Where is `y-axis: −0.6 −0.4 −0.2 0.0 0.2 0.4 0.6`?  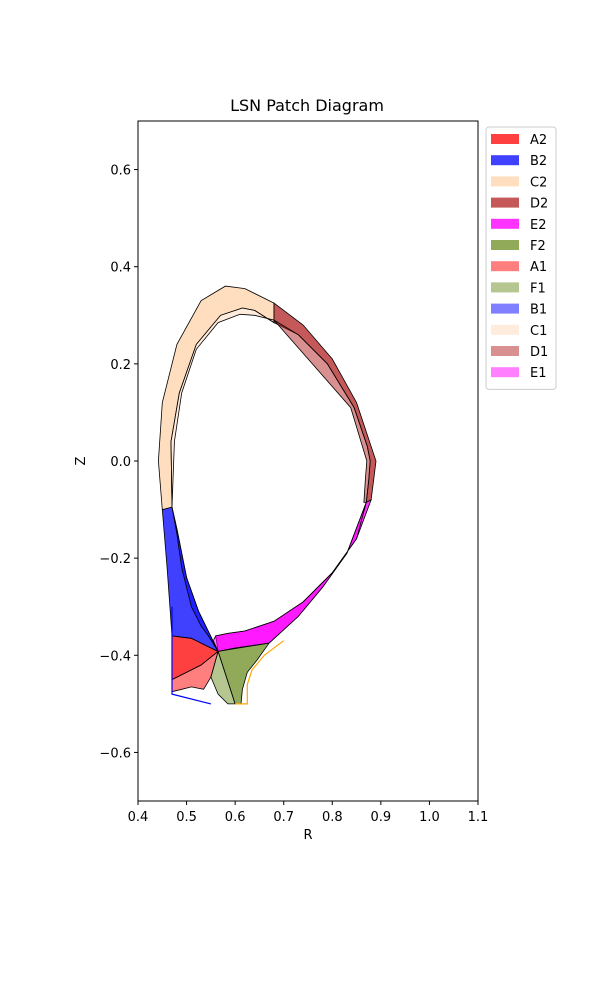 y-axis: −0.6 −0.4 −0.2 0.0 0.2 0.4 0.6 is located at coordinates (118, 462).